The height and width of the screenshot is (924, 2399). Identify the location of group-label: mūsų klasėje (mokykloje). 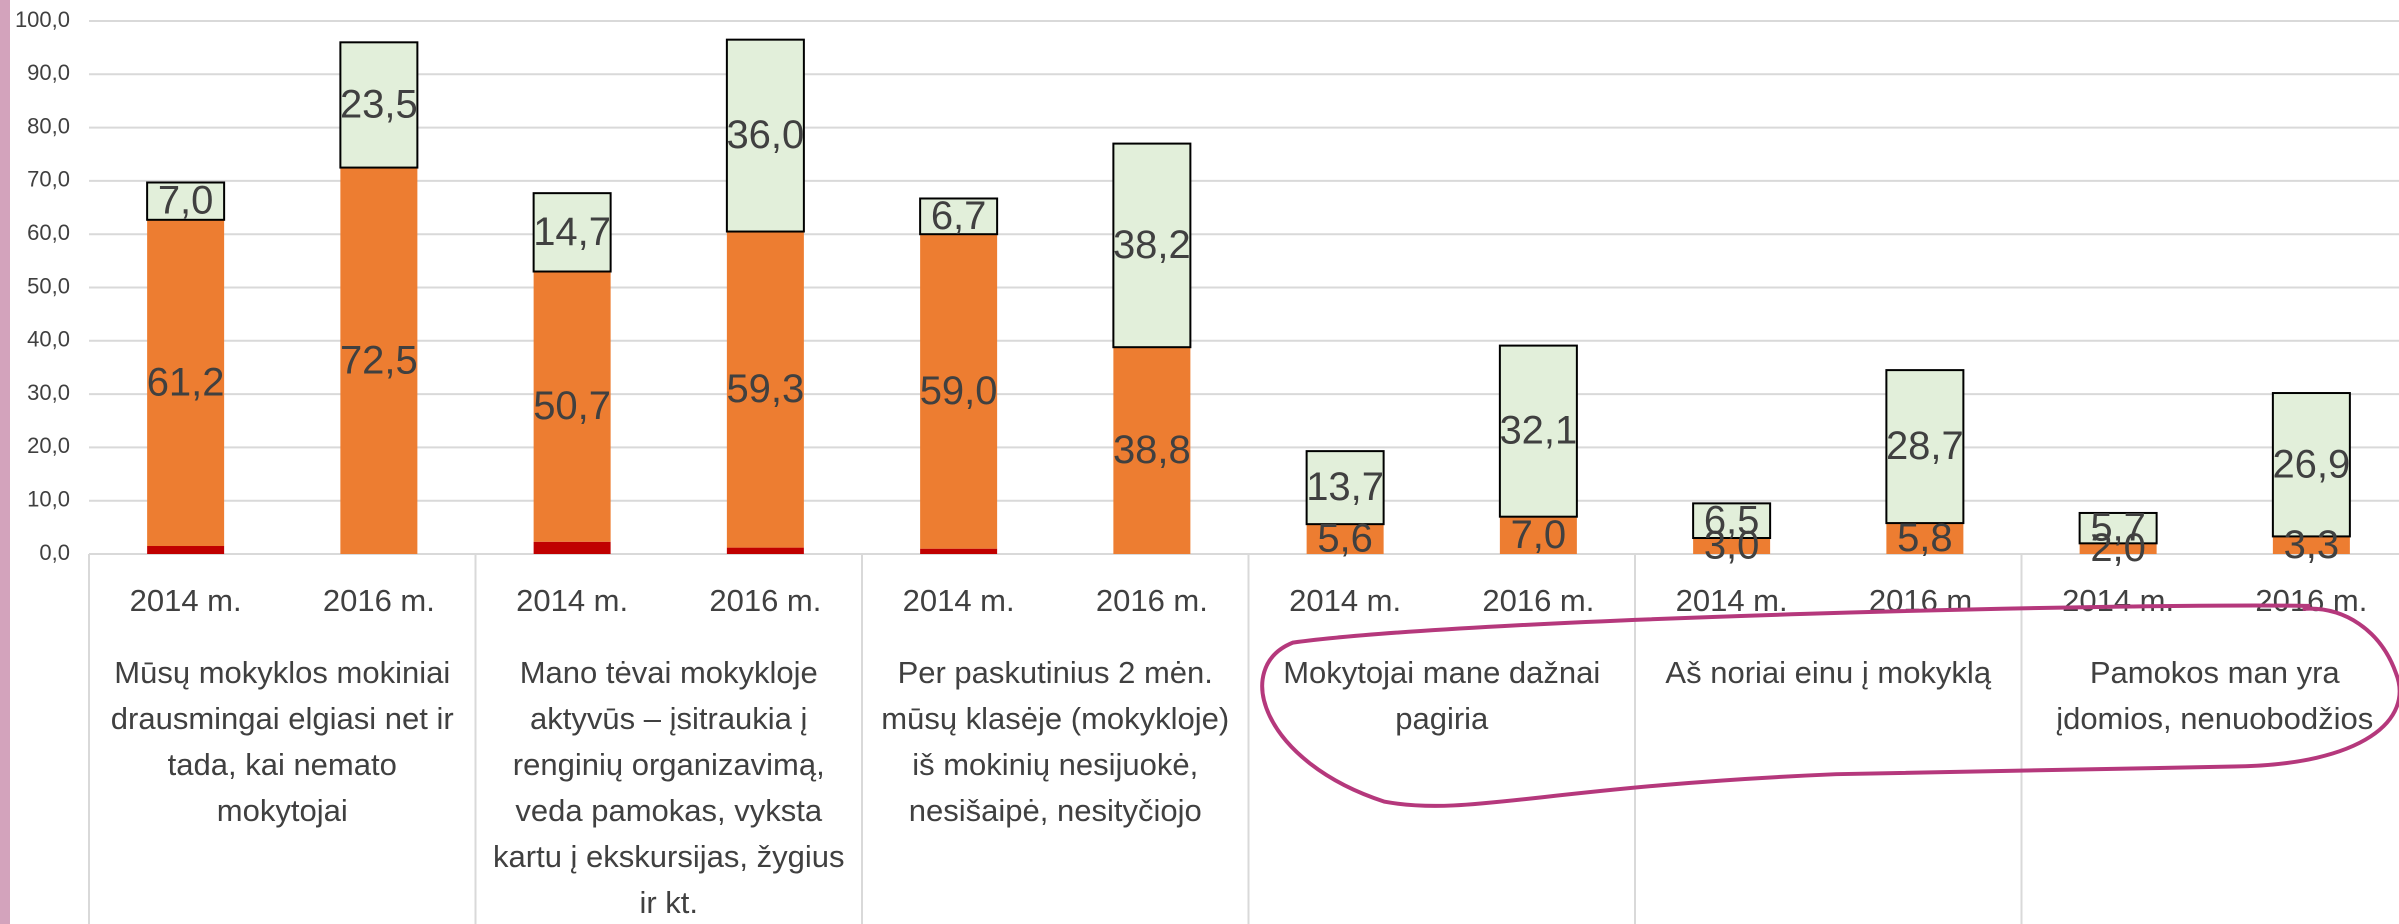
(1055, 718).